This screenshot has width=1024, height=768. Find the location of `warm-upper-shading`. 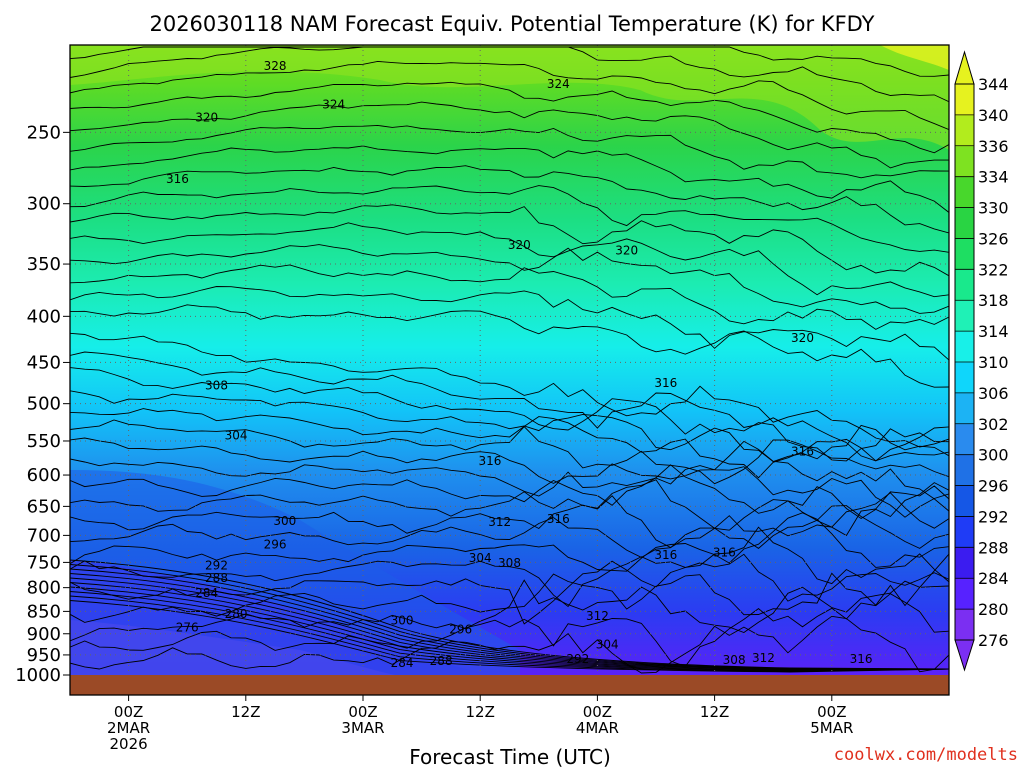

warm-upper-shading is located at coordinates (509, 97).